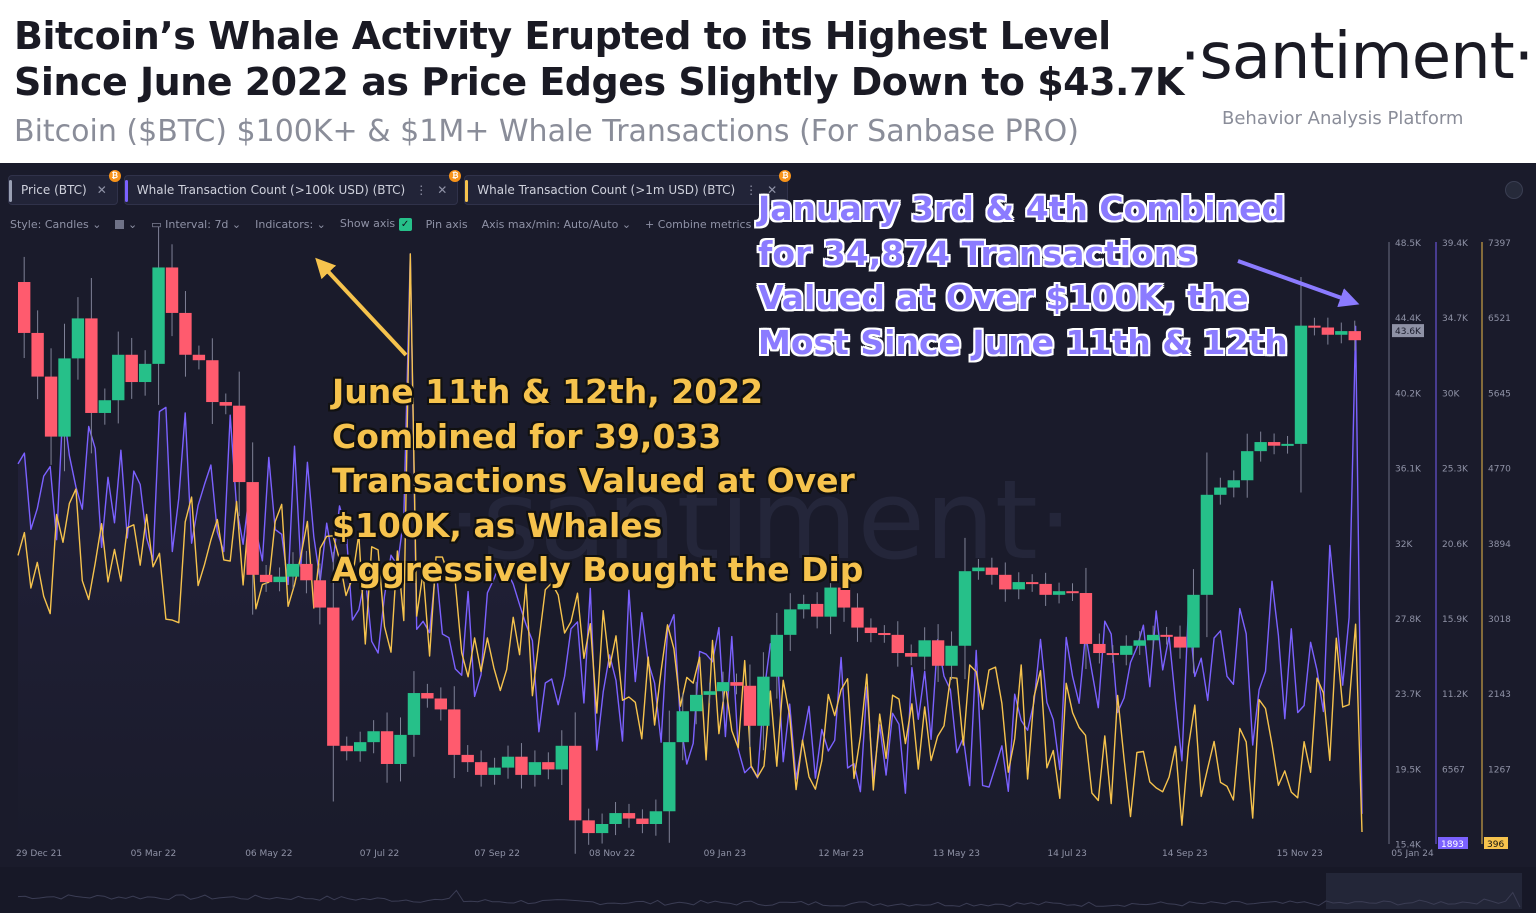 This screenshot has width=1536, height=913. I want to click on annotation-line: $100K, as Whales, so click(497, 525).